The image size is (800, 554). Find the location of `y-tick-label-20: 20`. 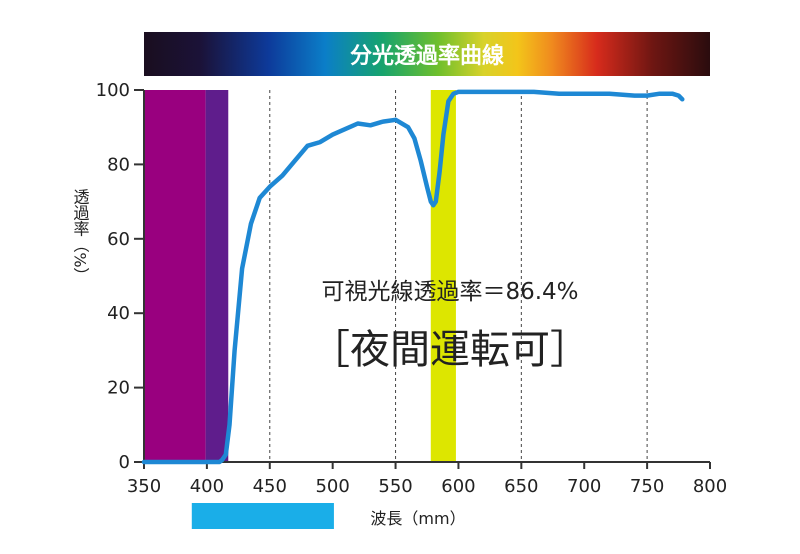

y-tick-label-20: 20 is located at coordinates (118, 388).